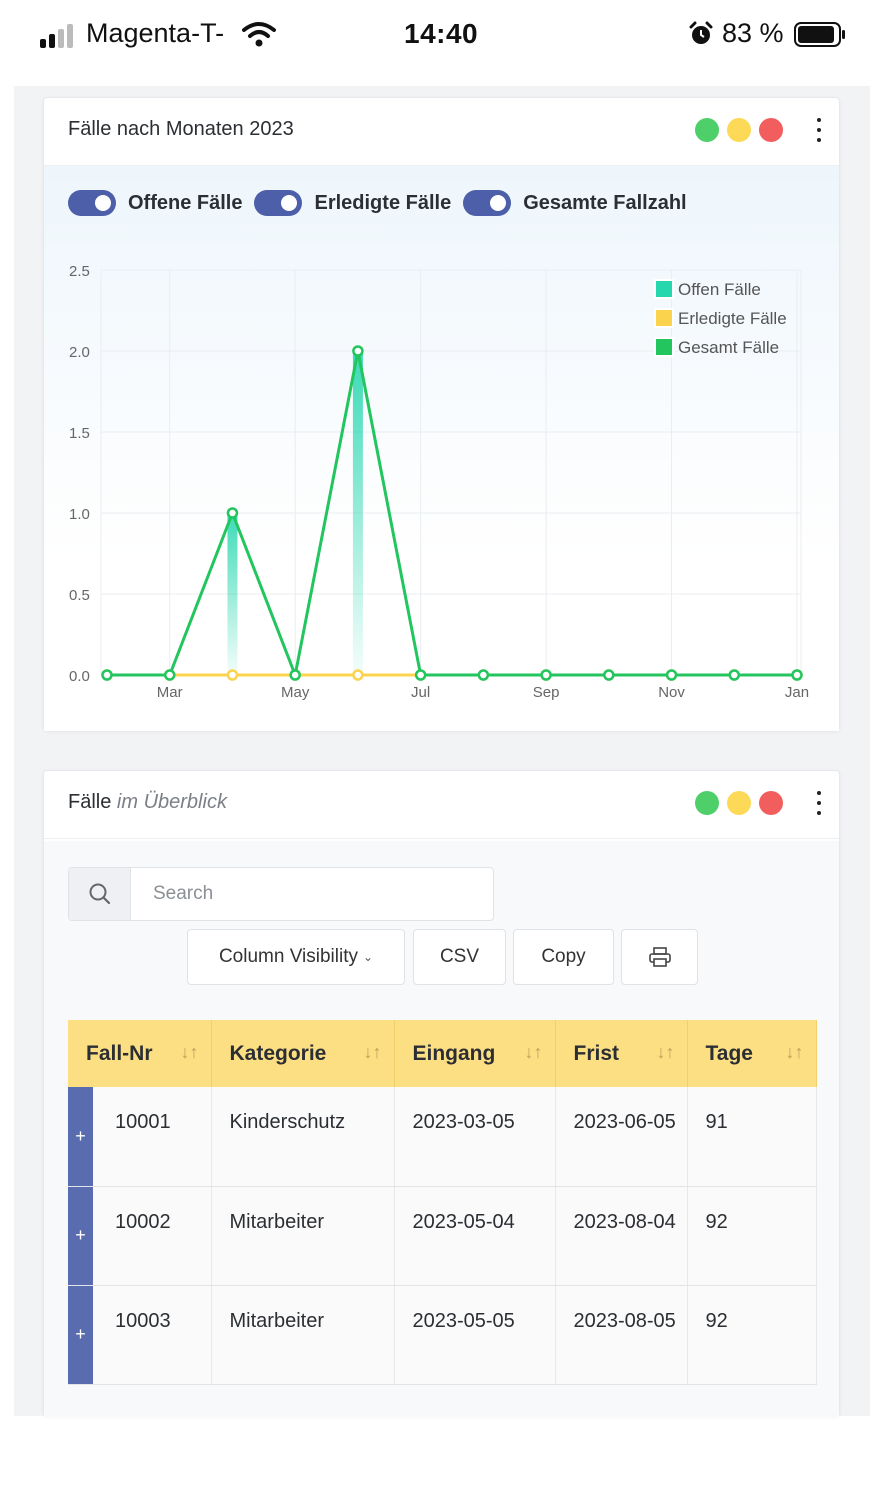 Image resolution: width=884 pixels, height=1504 pixels. Describe the element at coordinates (729, 1053) in the screenshot. I see `column-header-label: Tage` at that location.